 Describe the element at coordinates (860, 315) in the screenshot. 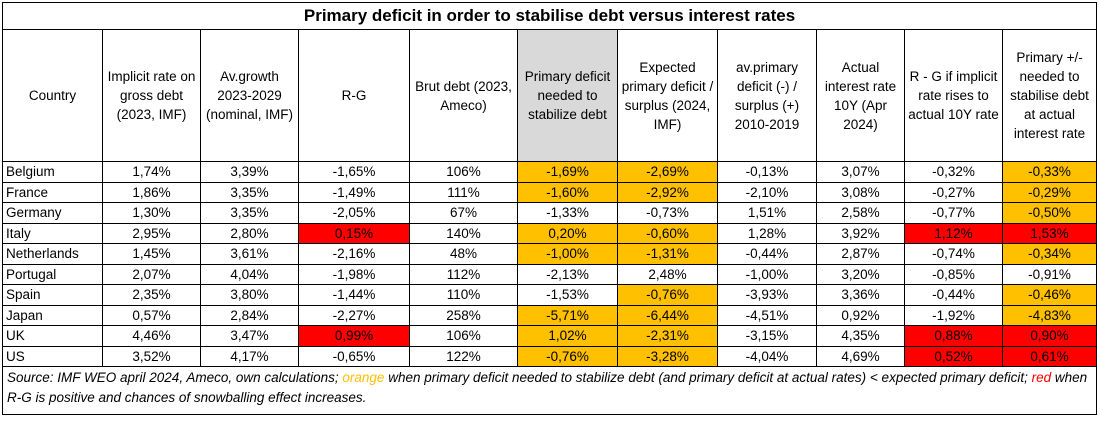

I see `value-cell: 0,92%` at that location.